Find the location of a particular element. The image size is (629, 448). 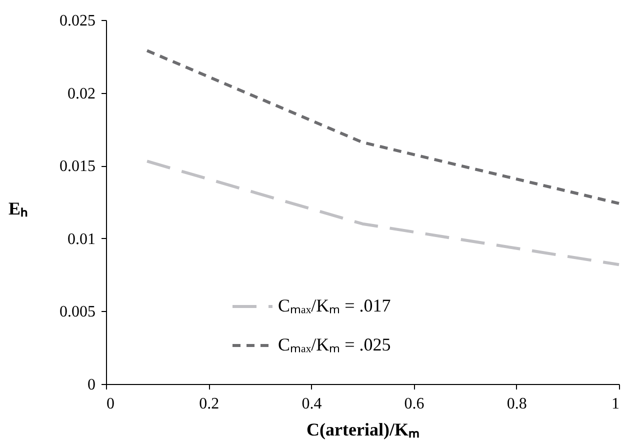

y-tick-label: 0 is located at coordinates (92, 385).